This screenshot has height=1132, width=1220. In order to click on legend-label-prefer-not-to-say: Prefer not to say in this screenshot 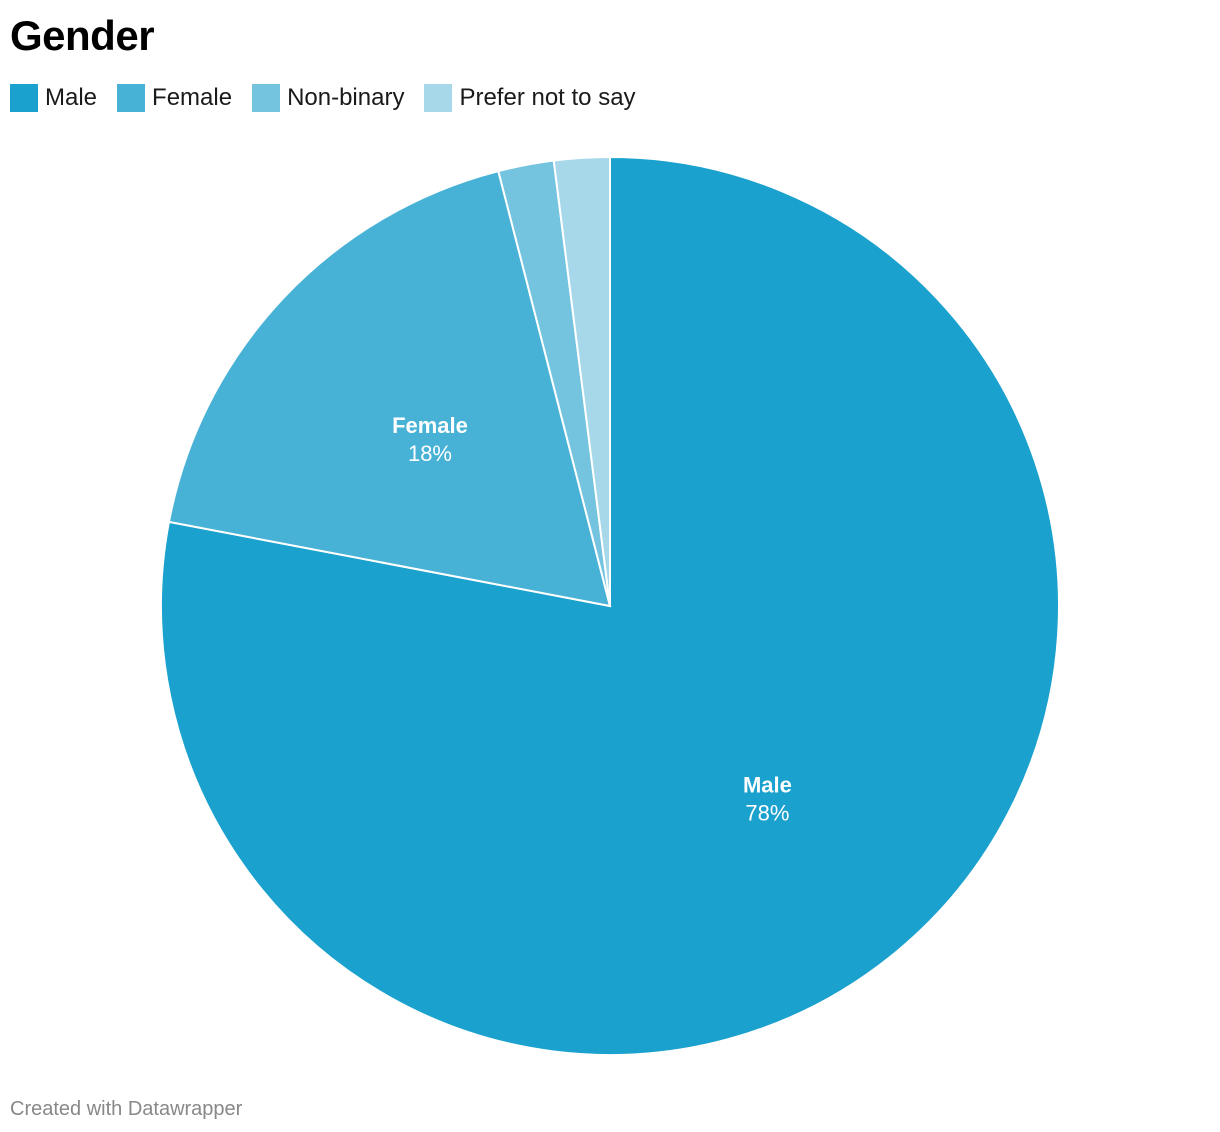, I will do `click(547, 97)`.